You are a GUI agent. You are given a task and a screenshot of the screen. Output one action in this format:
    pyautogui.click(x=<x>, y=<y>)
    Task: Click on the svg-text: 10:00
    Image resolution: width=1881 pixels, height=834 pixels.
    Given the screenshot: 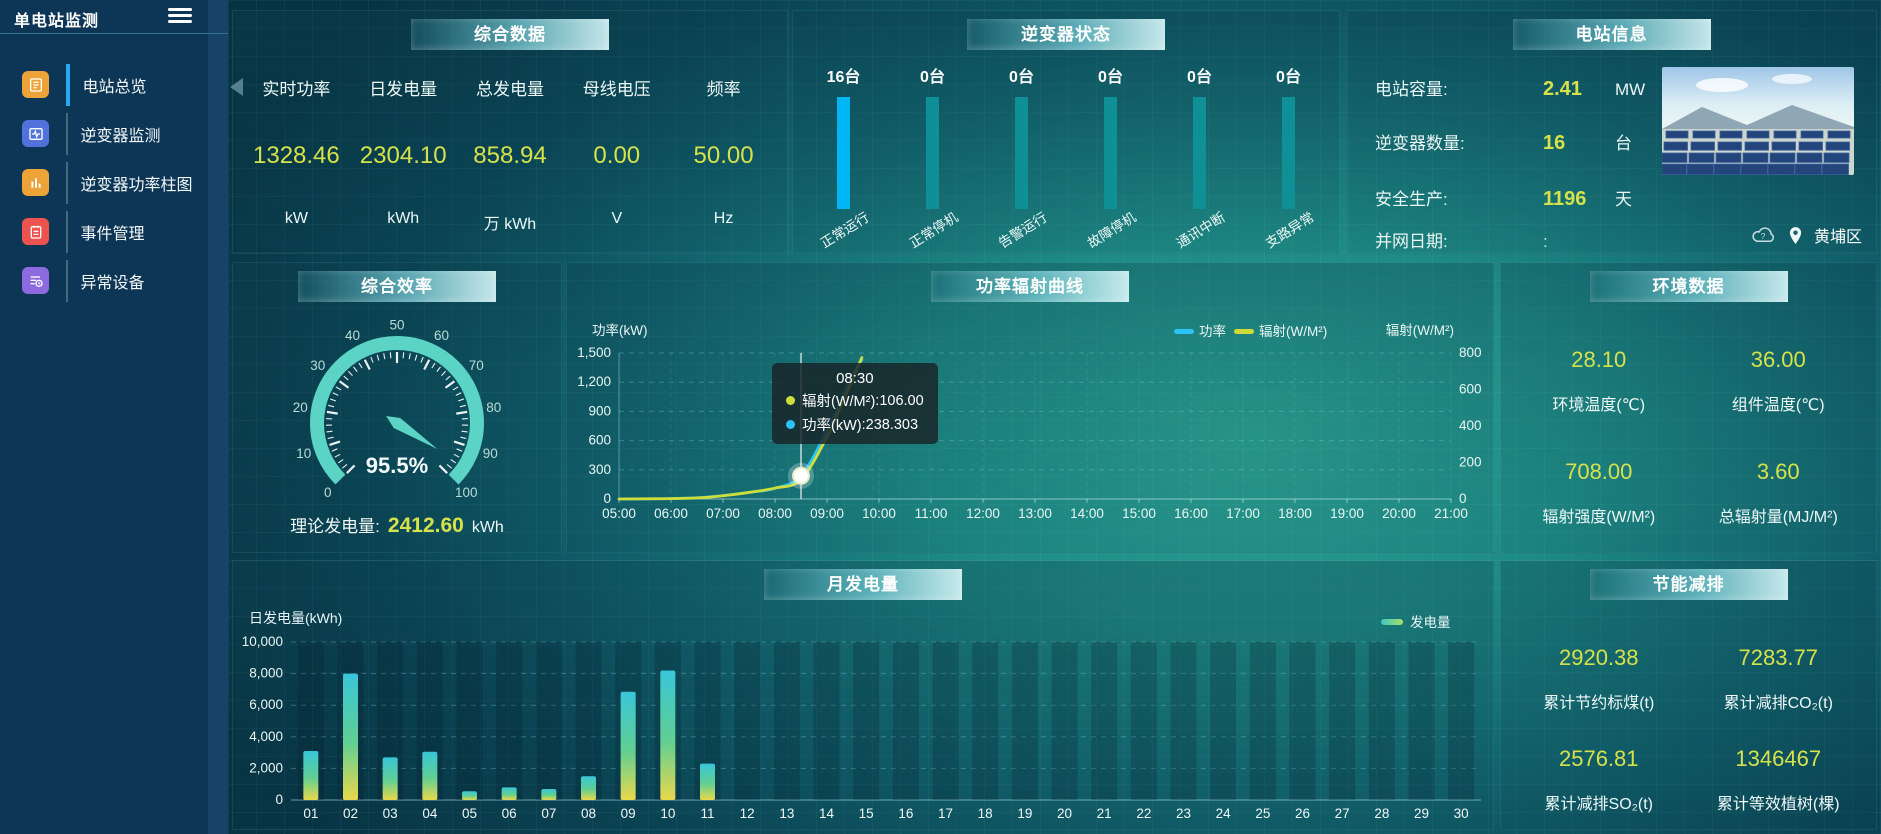 What is the action you would take?
    pyautogui.click(x=879, y=513)
    